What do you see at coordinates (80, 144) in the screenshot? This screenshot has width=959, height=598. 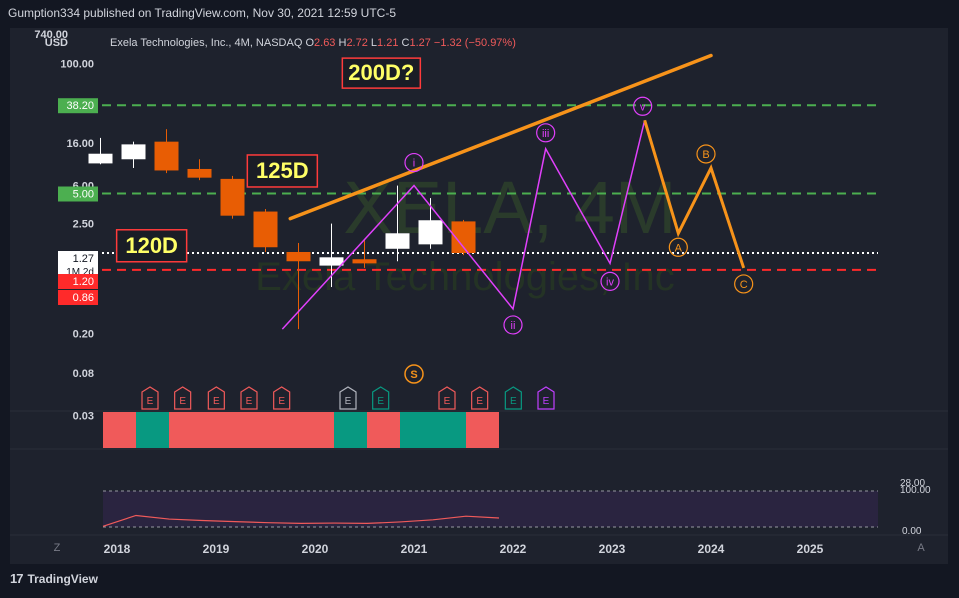 I see `y-tick-16.00: 16.00` at bounding box center [80, 144].